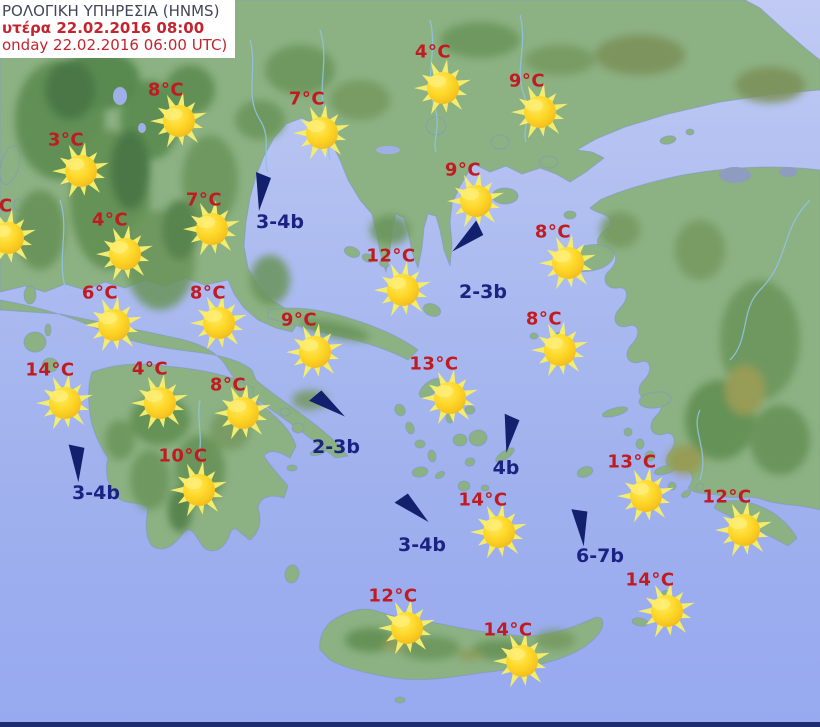 This screenshot has width=820, height=727. I want to click on date-utc: onday 22.02.2016 06:00 UTC), so click(115, 45).